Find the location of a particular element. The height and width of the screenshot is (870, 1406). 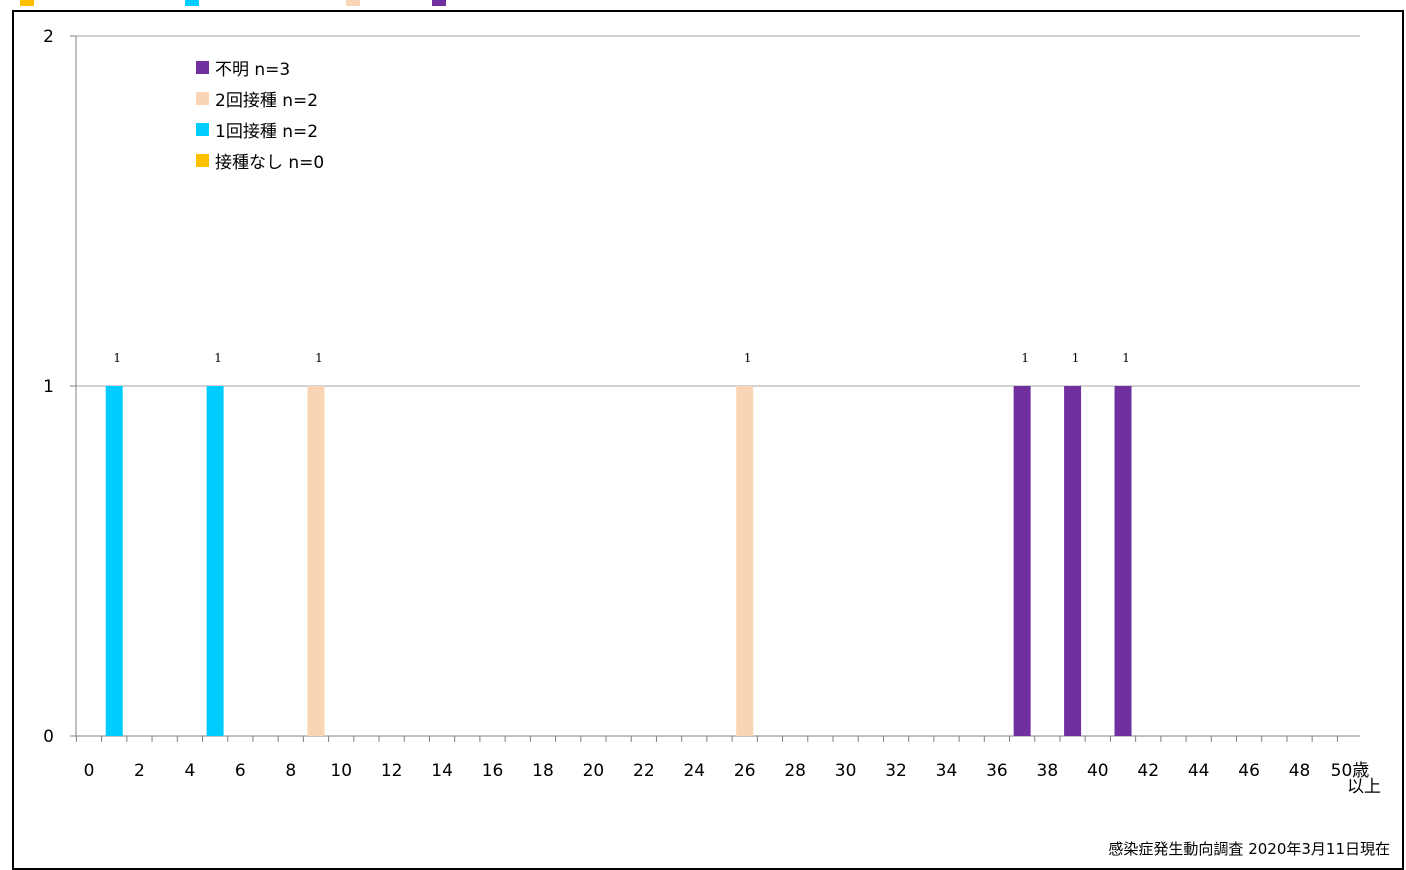

legend: 不明 n=3 2回接種 n=2 1回接種 n=2 接種なし n=0 is located at coordinates (260, 114).